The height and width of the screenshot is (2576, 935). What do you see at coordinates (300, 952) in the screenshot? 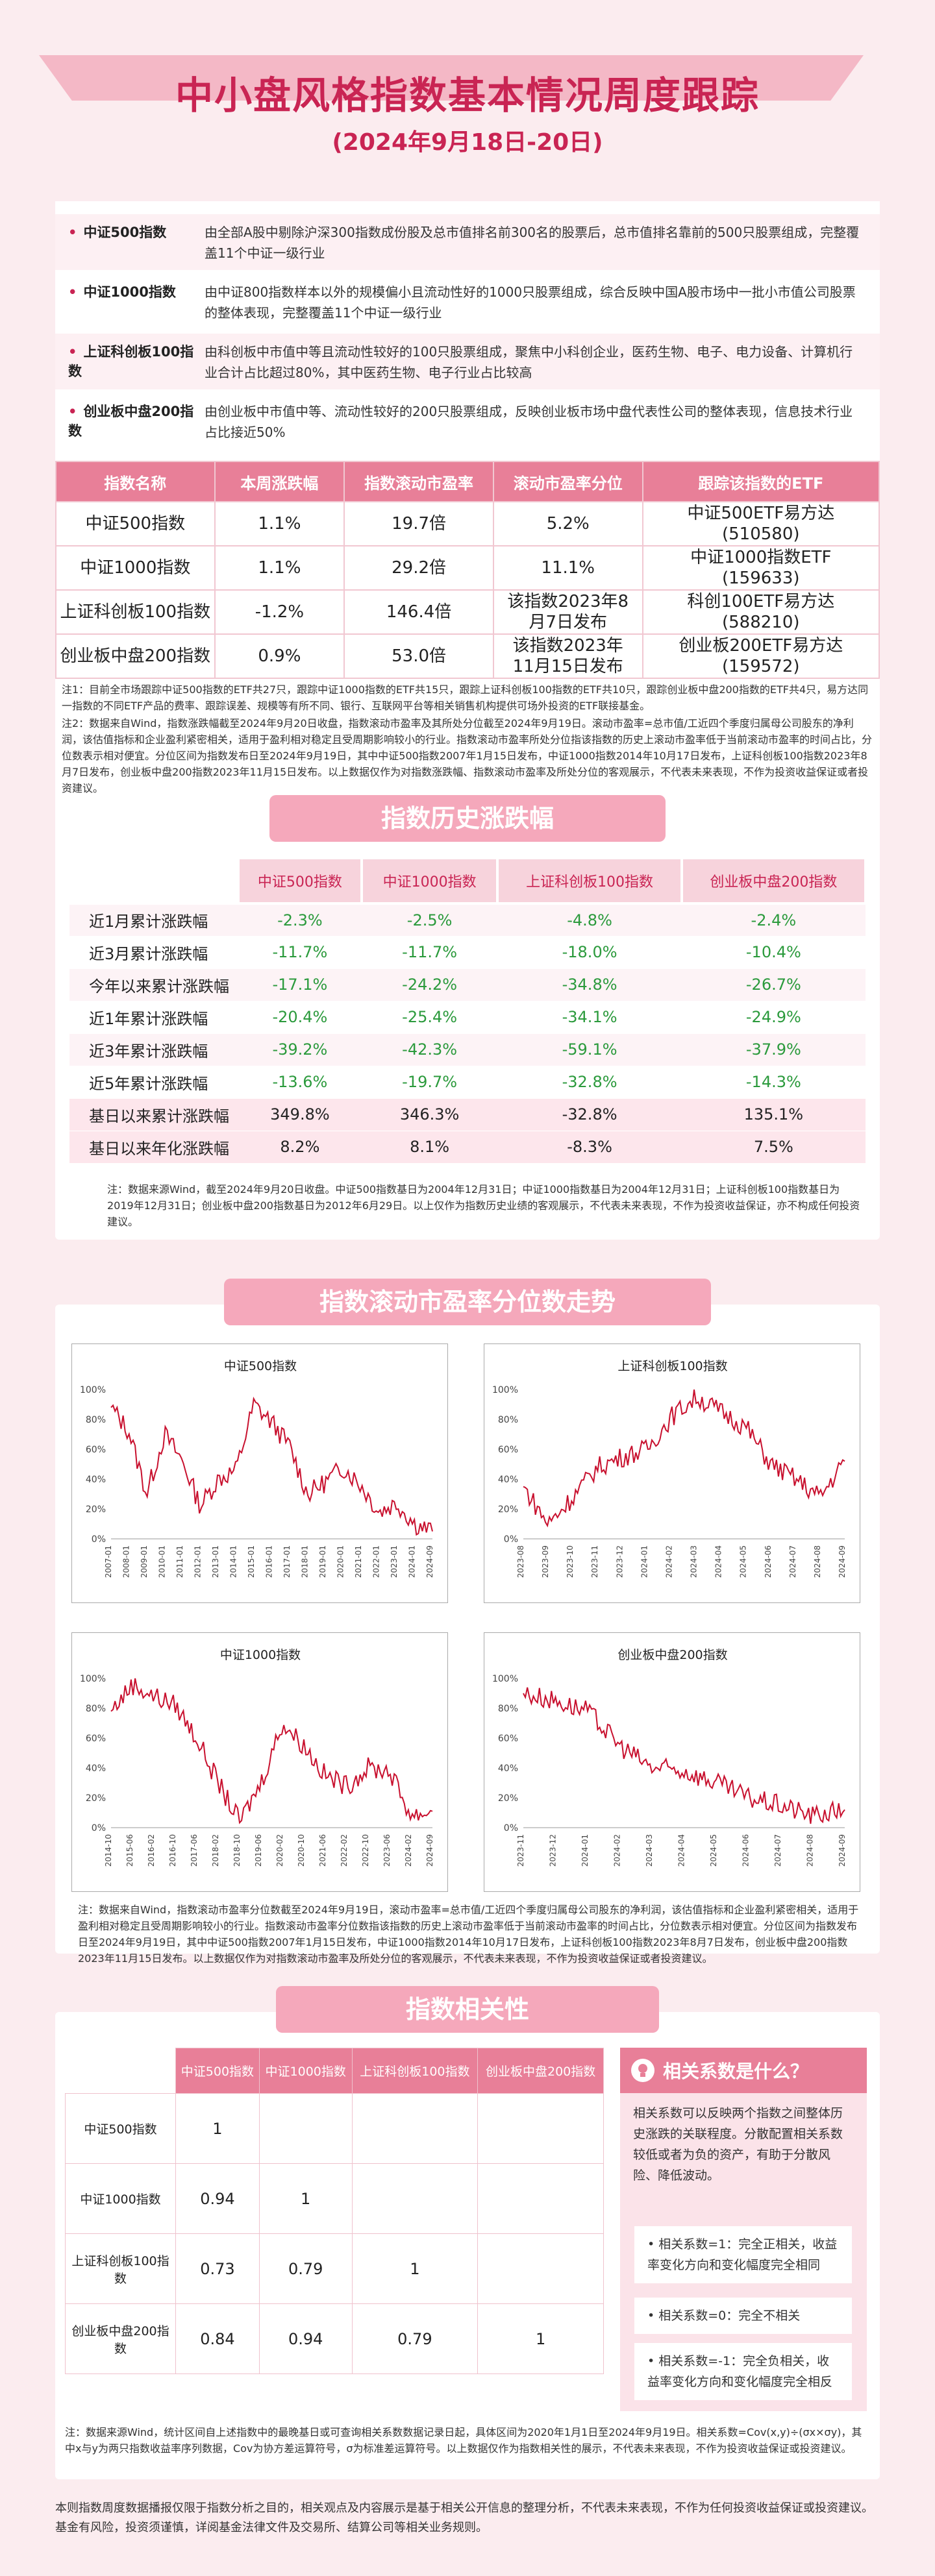
I see `cell-value: -11.7%` at bounding box center [300, 952].